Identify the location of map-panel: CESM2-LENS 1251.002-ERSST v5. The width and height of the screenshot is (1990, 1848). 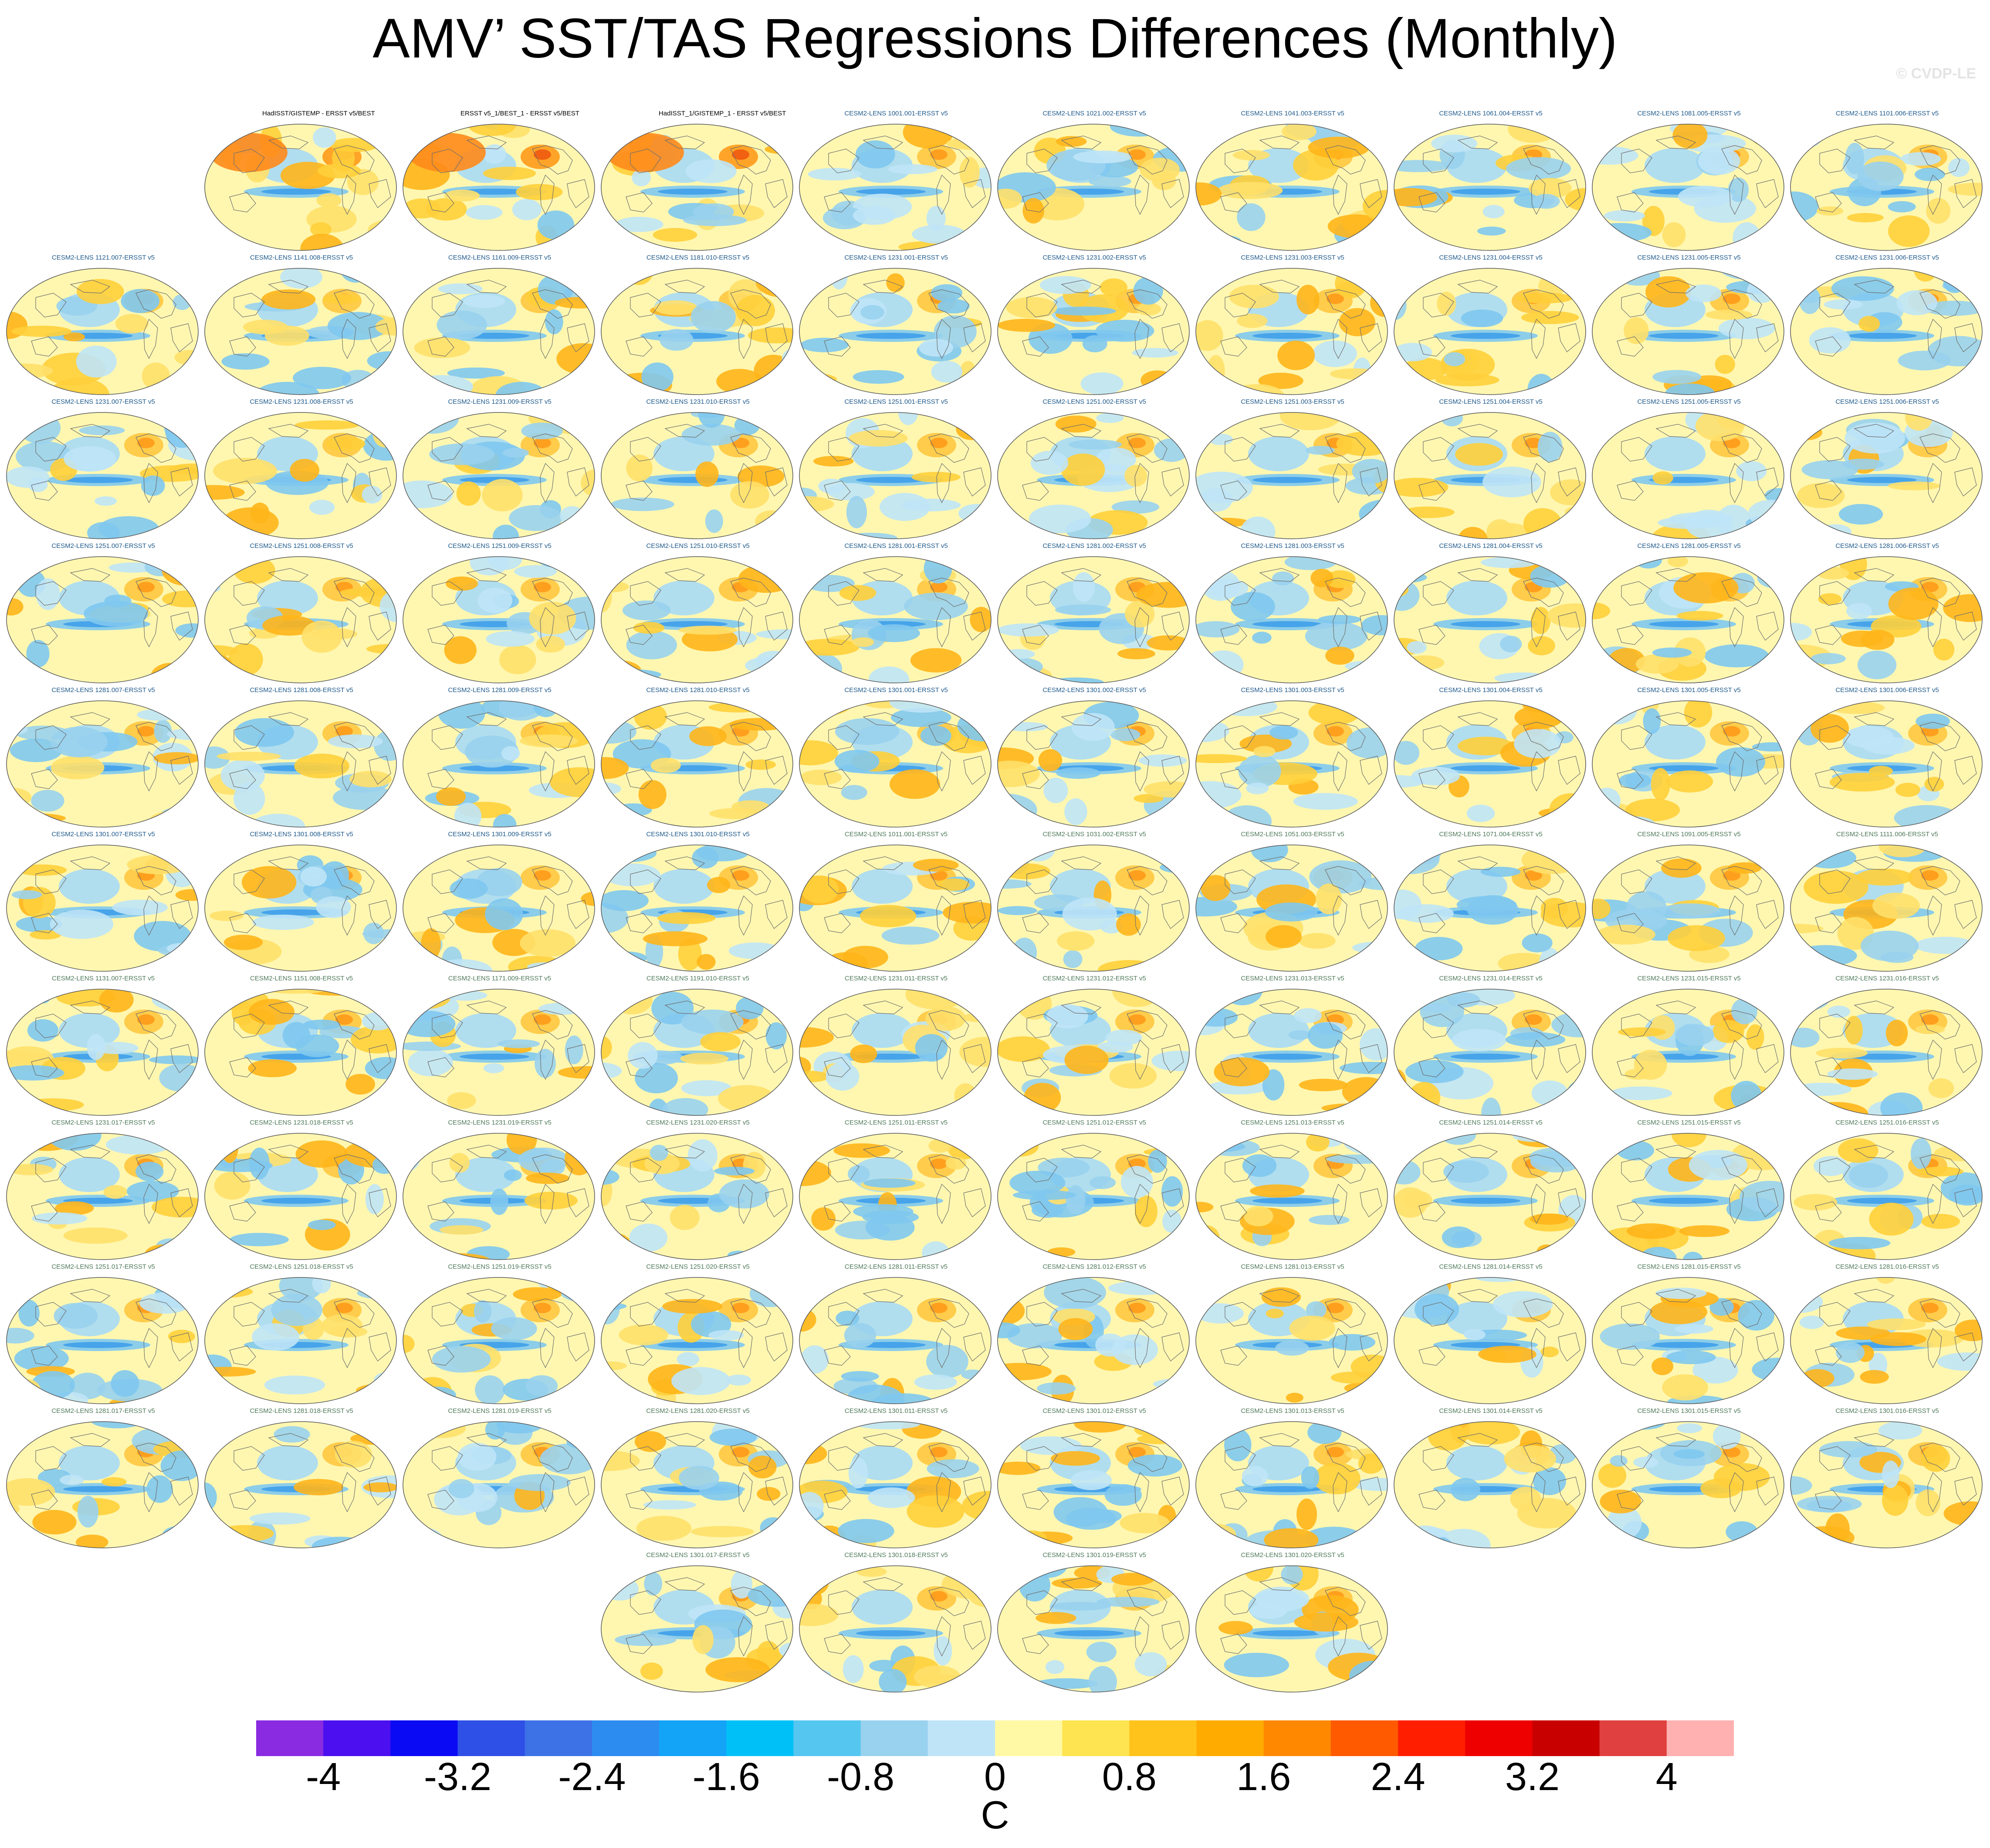
(1094, 470).